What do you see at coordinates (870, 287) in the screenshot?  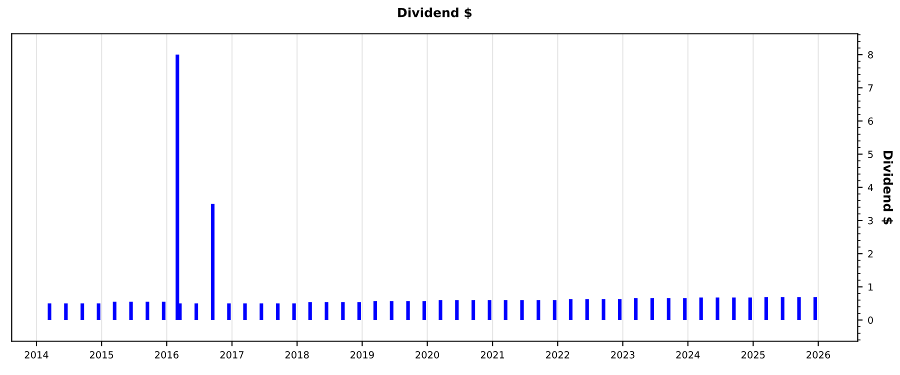 I see `y-tick-label: 1` at bounding box center [870, 287].